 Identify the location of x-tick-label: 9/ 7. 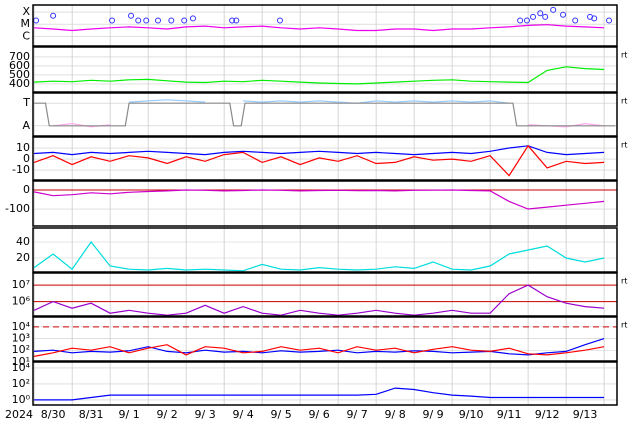
(357, 414).